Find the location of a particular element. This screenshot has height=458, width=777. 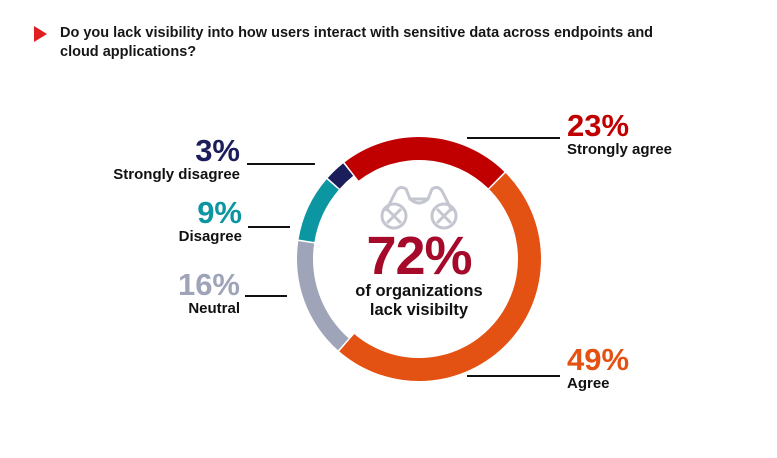

binoculars-icon is located at coordinates (419, 207).